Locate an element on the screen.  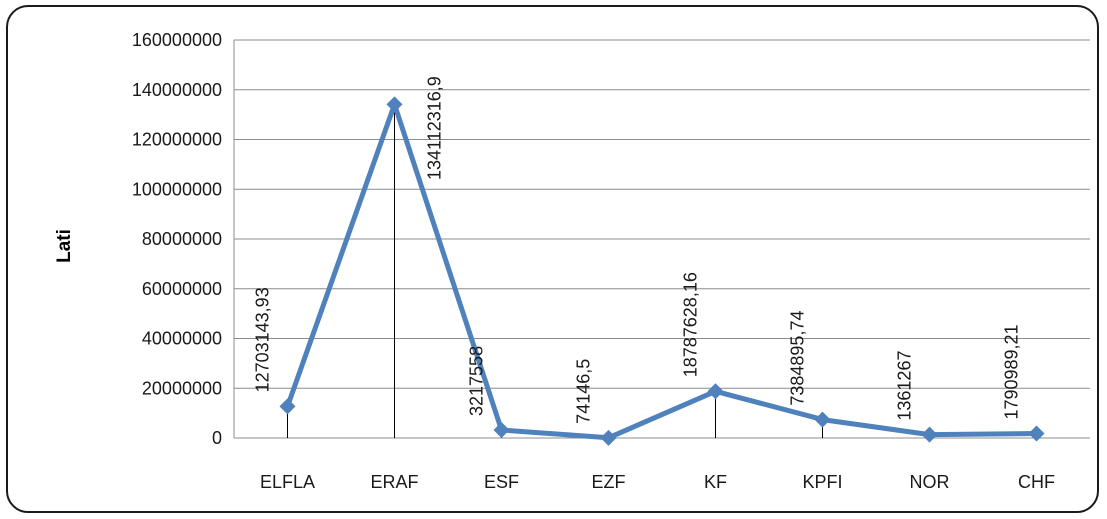
x-tick-label: ELFLA is located at coordinates (287, 482).